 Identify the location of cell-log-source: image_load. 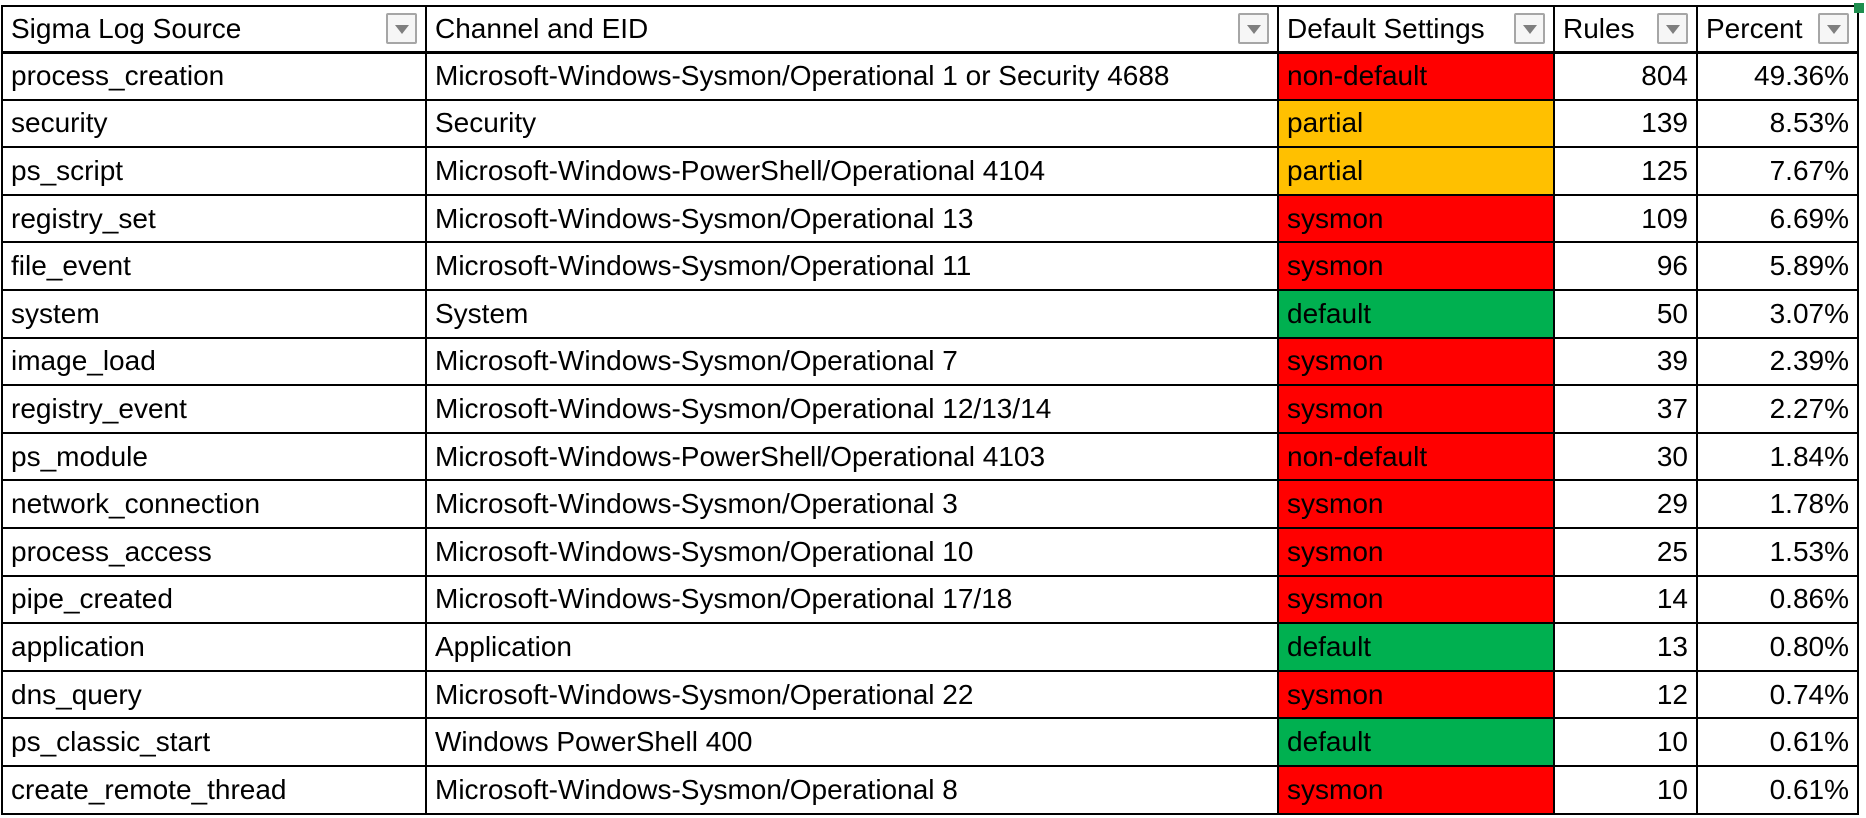
(214, 361).